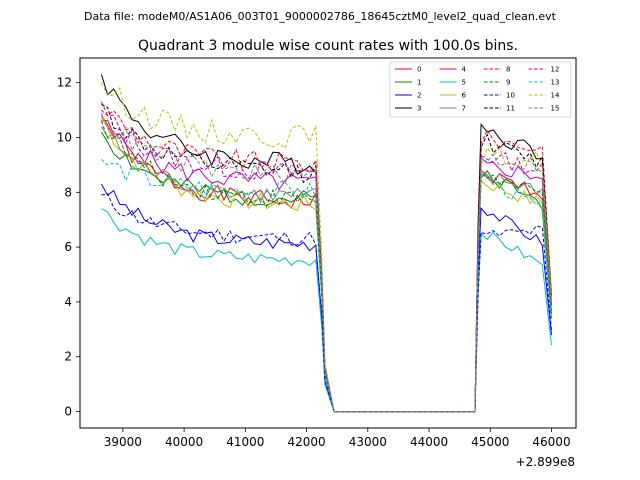  What do you see at coordinates (337, 438) in the screenshot?
I see `x-axis: 39000 40000 41000 42000 43000 44000 45000 46000` at bounding box center [337, 438].